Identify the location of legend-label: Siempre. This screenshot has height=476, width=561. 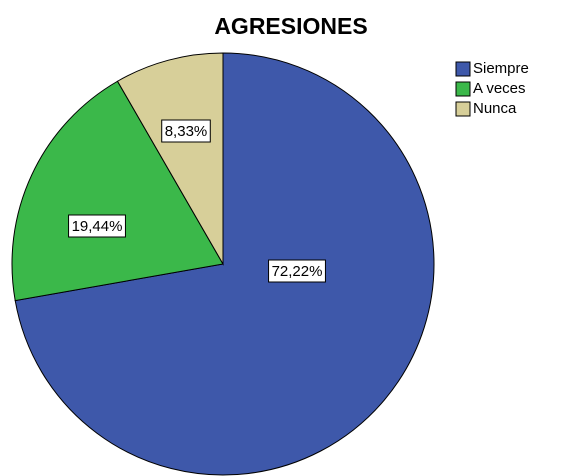
(501, 68).